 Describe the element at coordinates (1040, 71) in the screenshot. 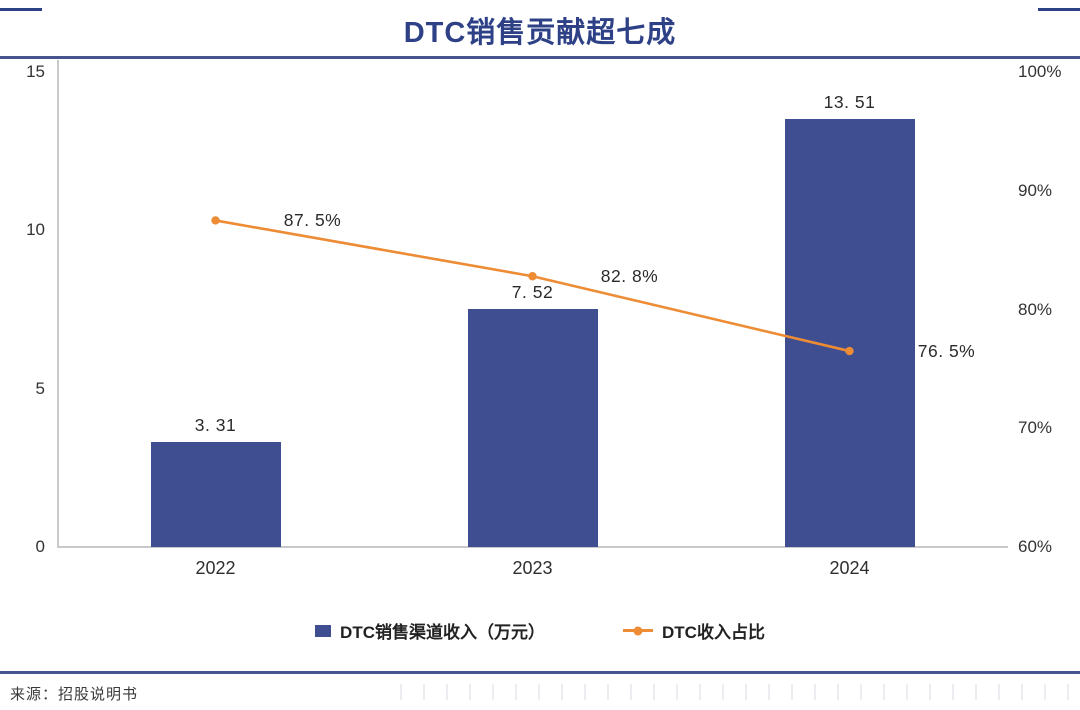

I see `right-axis-tick-label: 100%` at that location.